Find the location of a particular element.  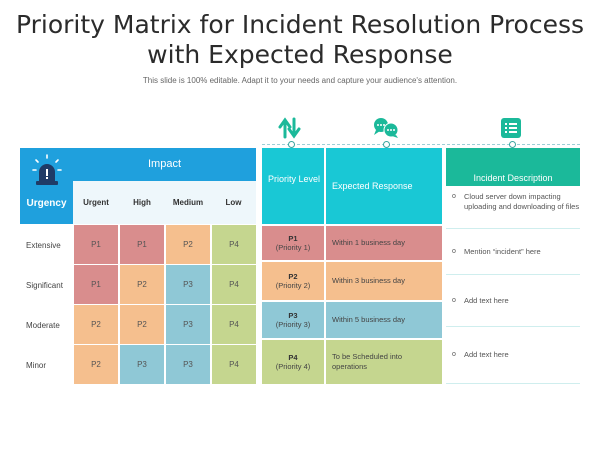

expected-response-cell: Within 1 business day is located at coordinates (384, 243).